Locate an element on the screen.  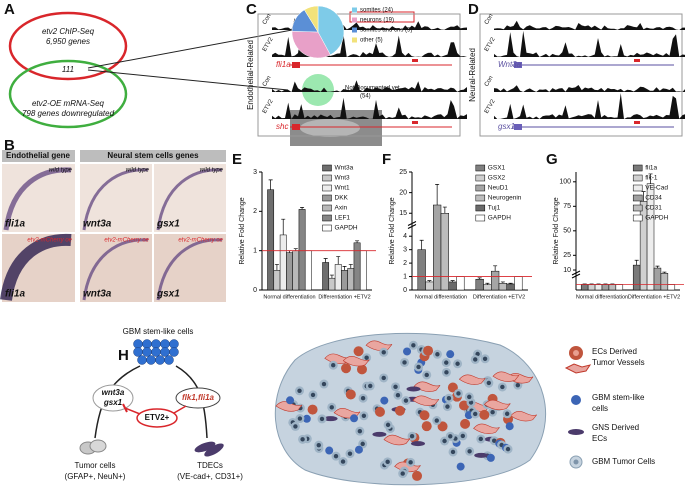
legend-label: Tuj1 is located at coordinates (494, 208).